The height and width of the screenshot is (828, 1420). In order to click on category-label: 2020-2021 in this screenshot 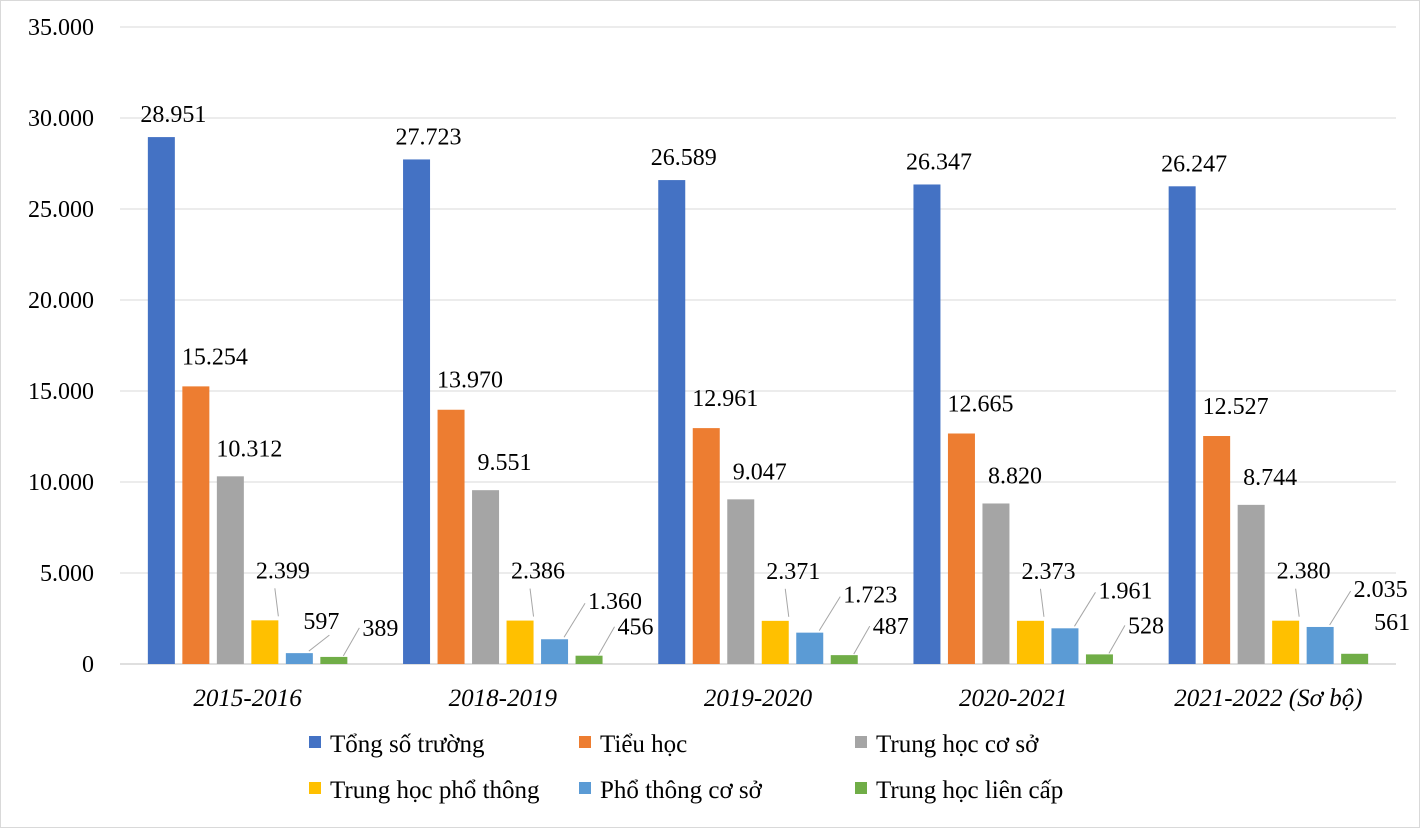, I will do `click(1013, 698)`.